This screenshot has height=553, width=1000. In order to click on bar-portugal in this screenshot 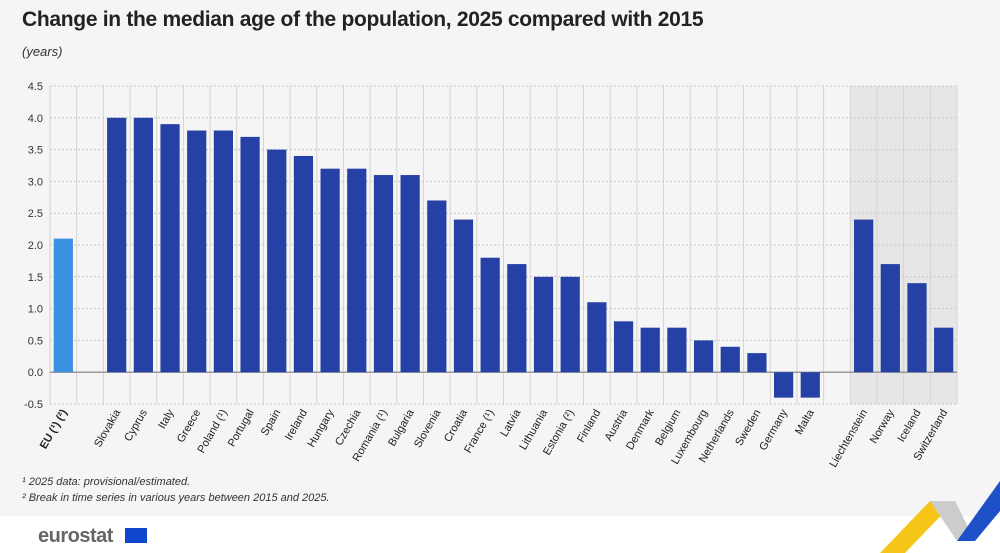, I will do `click(250, 254)`.